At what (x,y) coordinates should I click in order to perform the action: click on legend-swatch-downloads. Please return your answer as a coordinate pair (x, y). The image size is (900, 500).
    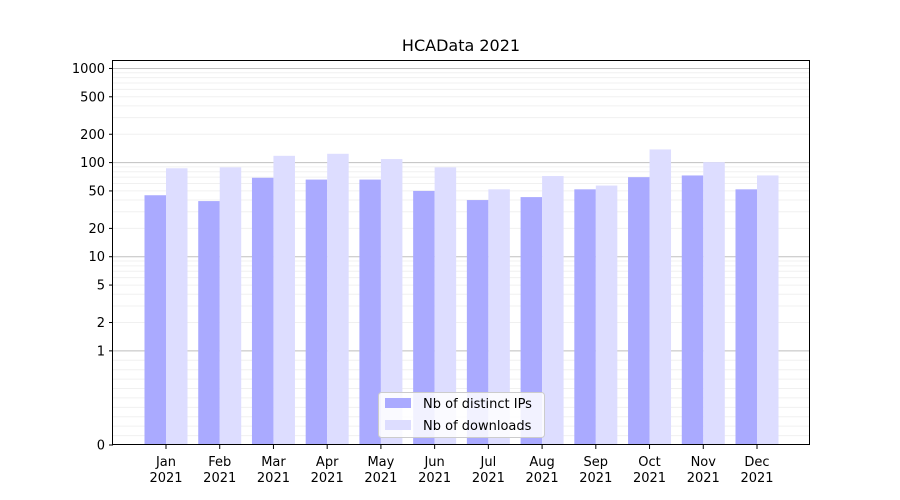
    Looking at the image, I should click on (398, 425).